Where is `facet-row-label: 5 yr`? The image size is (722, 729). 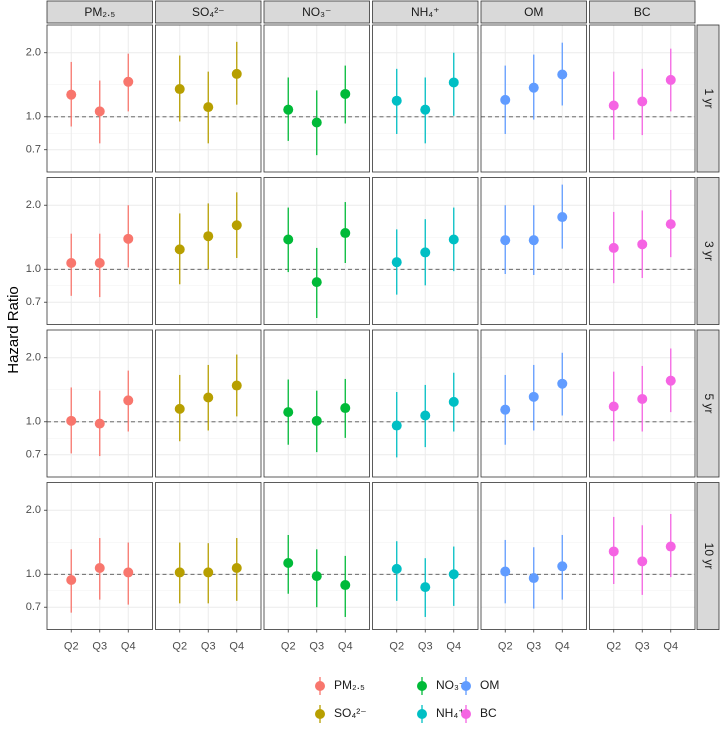 facet-row-label: 5 yr is located at coordinates (709, 403).